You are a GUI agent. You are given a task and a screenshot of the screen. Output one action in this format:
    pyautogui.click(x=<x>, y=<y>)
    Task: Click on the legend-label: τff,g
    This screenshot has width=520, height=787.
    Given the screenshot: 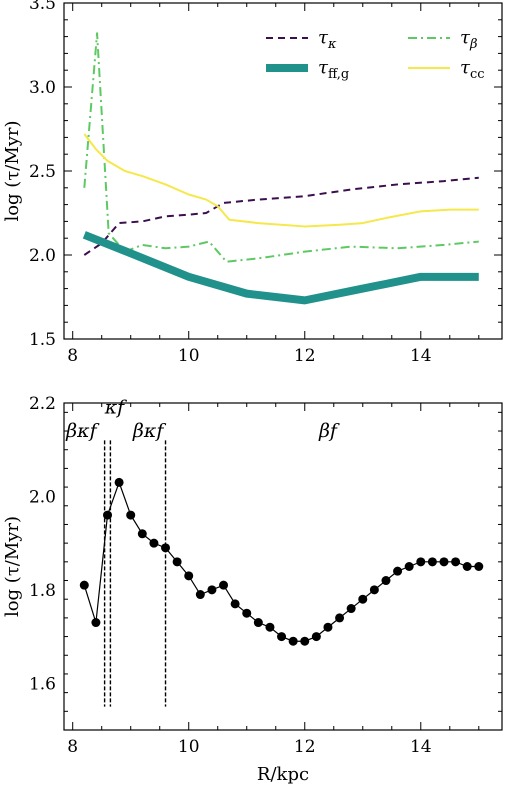 What is the action you would take?
    pyautogui.click(x=333, y=69)
    